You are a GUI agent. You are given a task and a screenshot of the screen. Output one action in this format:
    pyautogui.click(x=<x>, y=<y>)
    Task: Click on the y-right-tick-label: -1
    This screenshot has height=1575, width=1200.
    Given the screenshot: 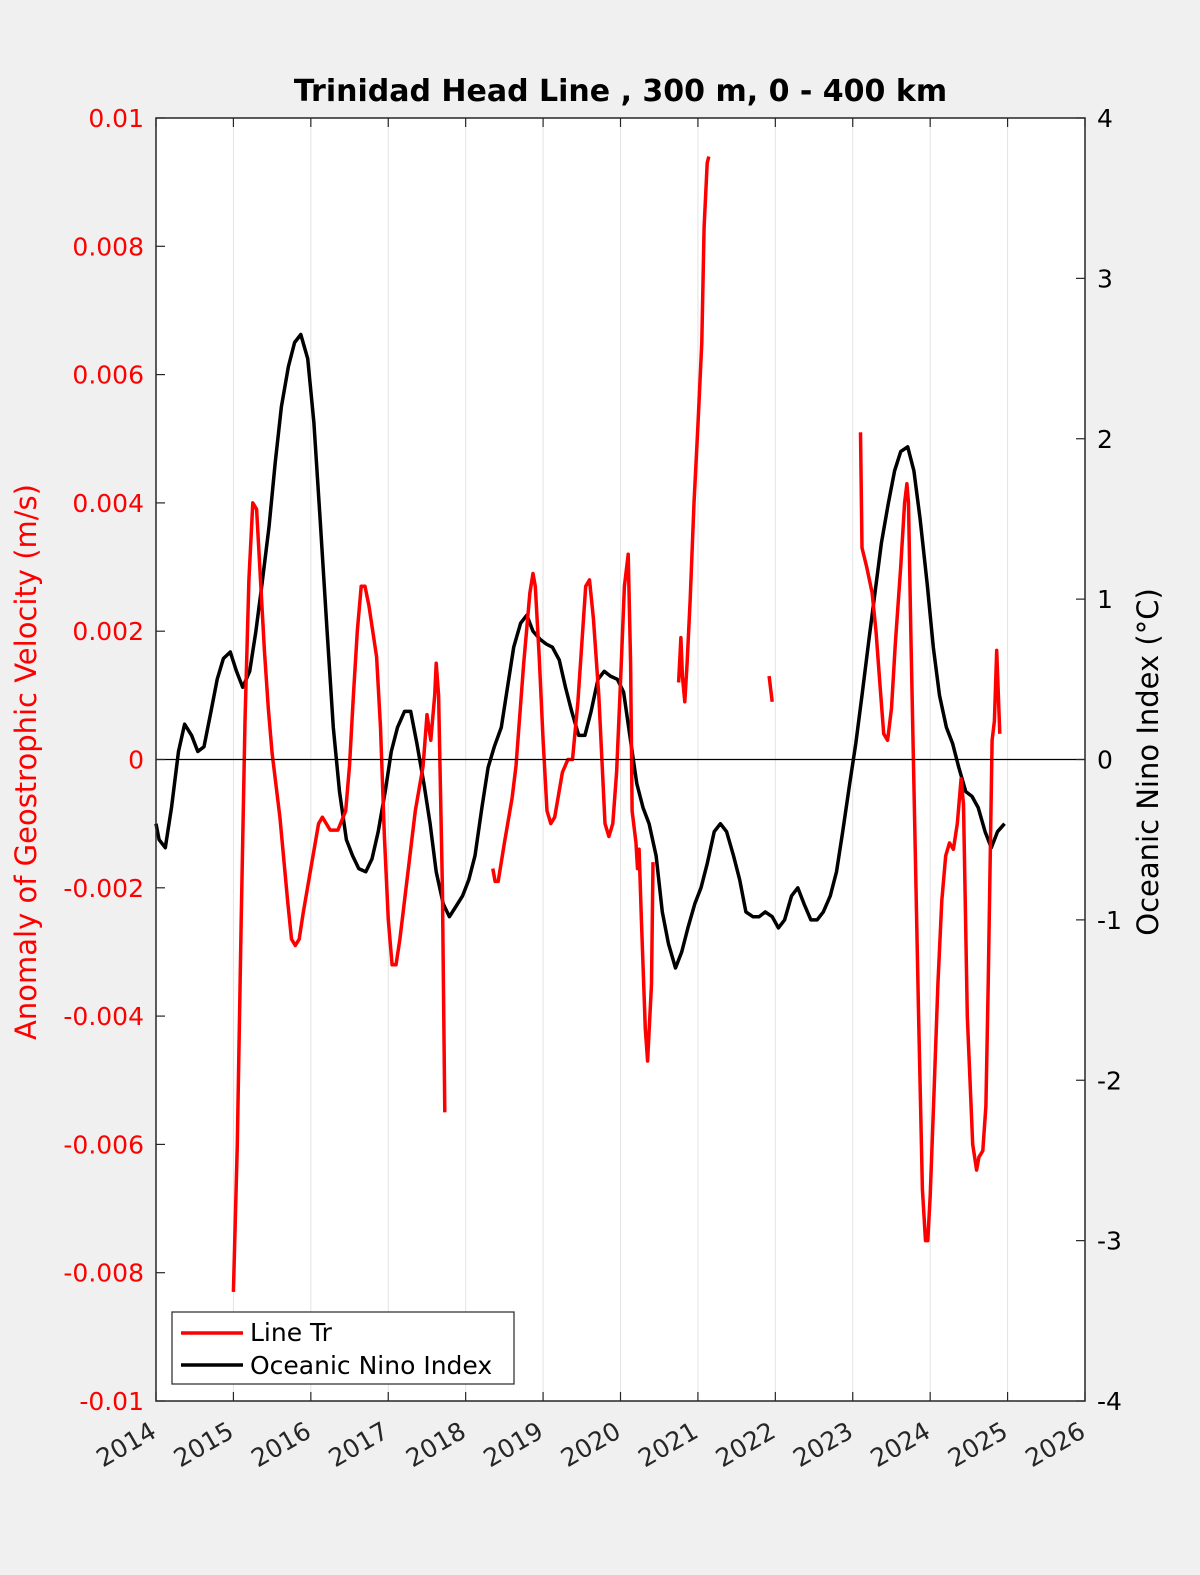 What is the action you would take?
    pyautogui.click(x=1109, y=920)
    